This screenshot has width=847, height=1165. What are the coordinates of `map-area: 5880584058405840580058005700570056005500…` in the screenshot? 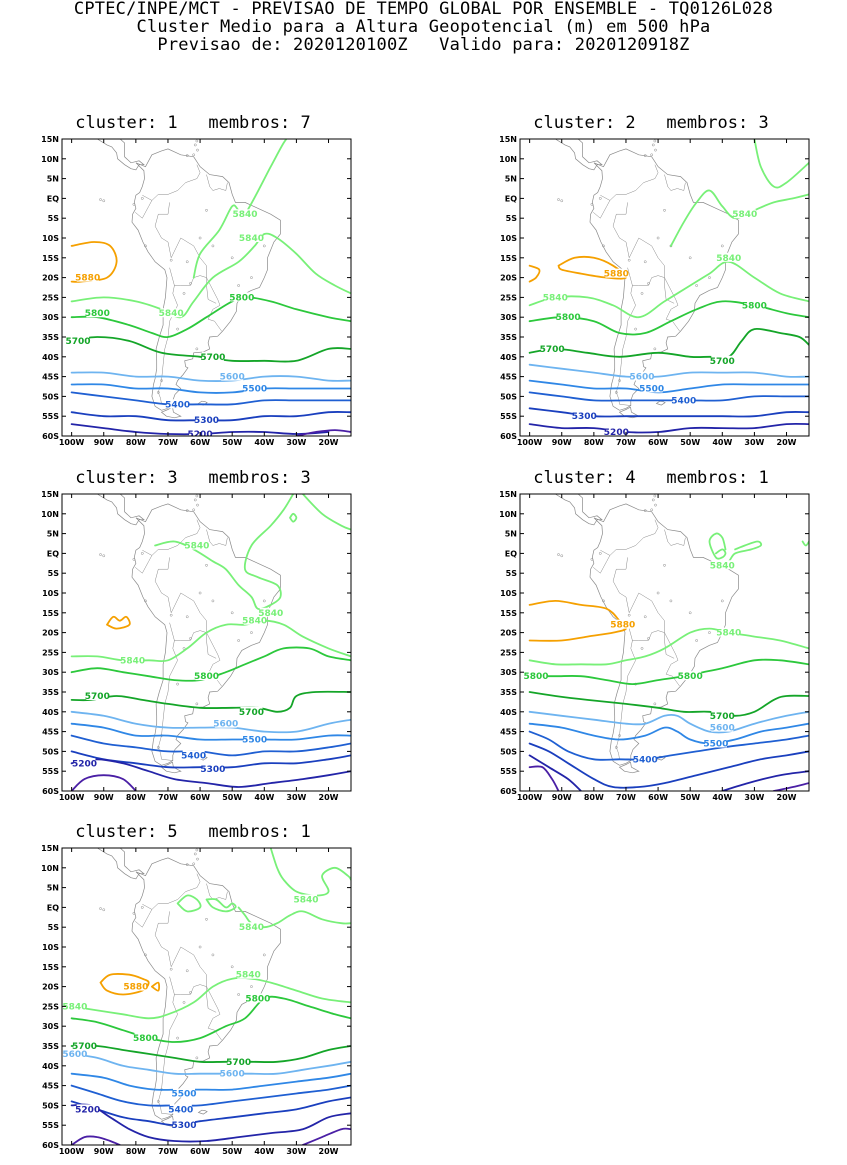 It's located at (206, 288).